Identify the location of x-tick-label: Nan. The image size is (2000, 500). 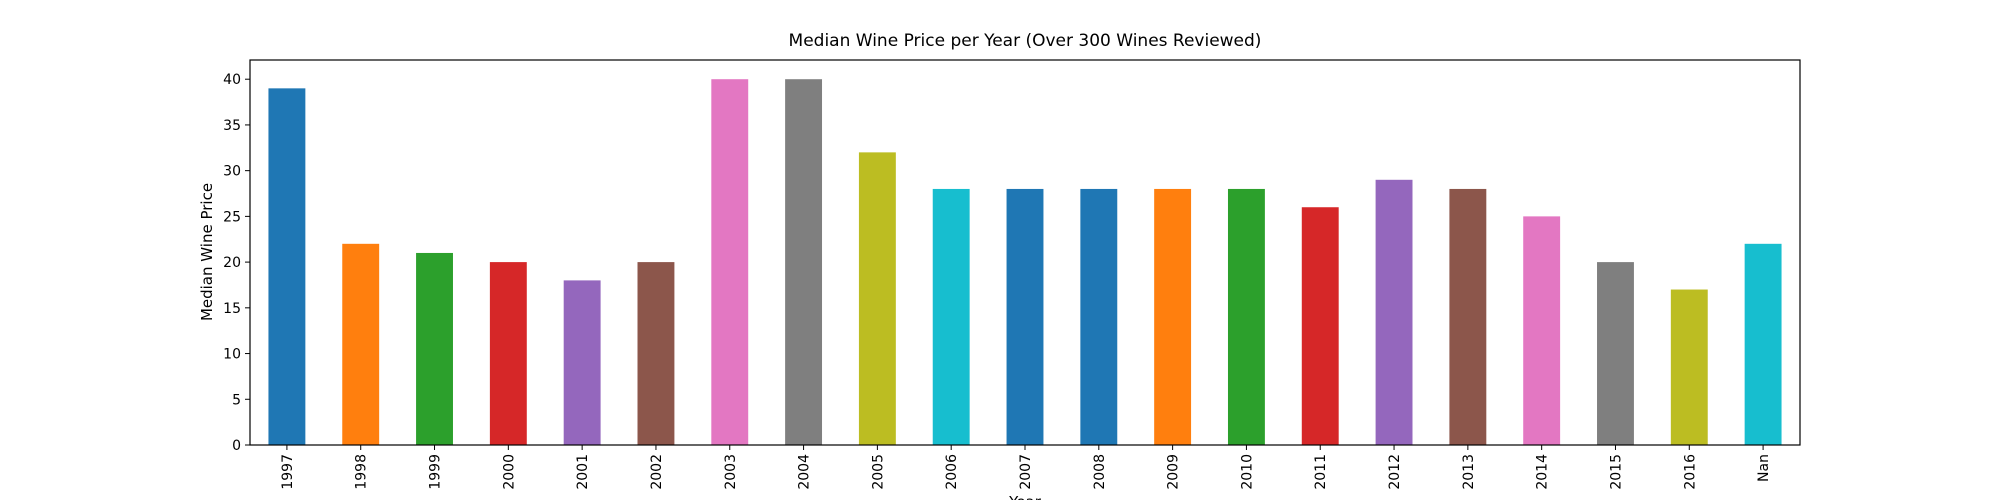
(1764, 468).